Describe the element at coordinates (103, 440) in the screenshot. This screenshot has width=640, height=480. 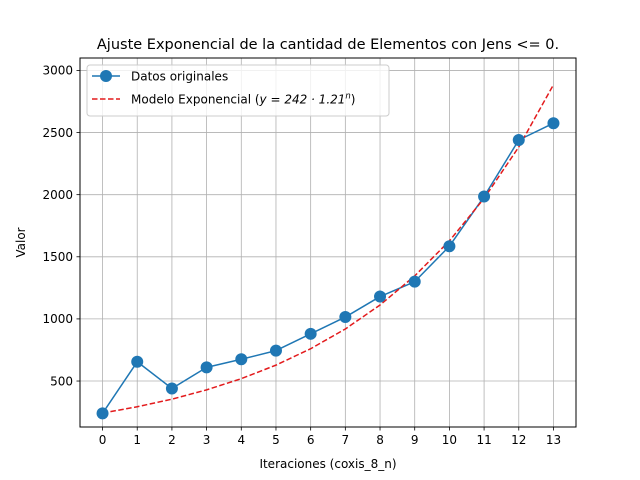
I see `x-tick-label: 0` at that location.